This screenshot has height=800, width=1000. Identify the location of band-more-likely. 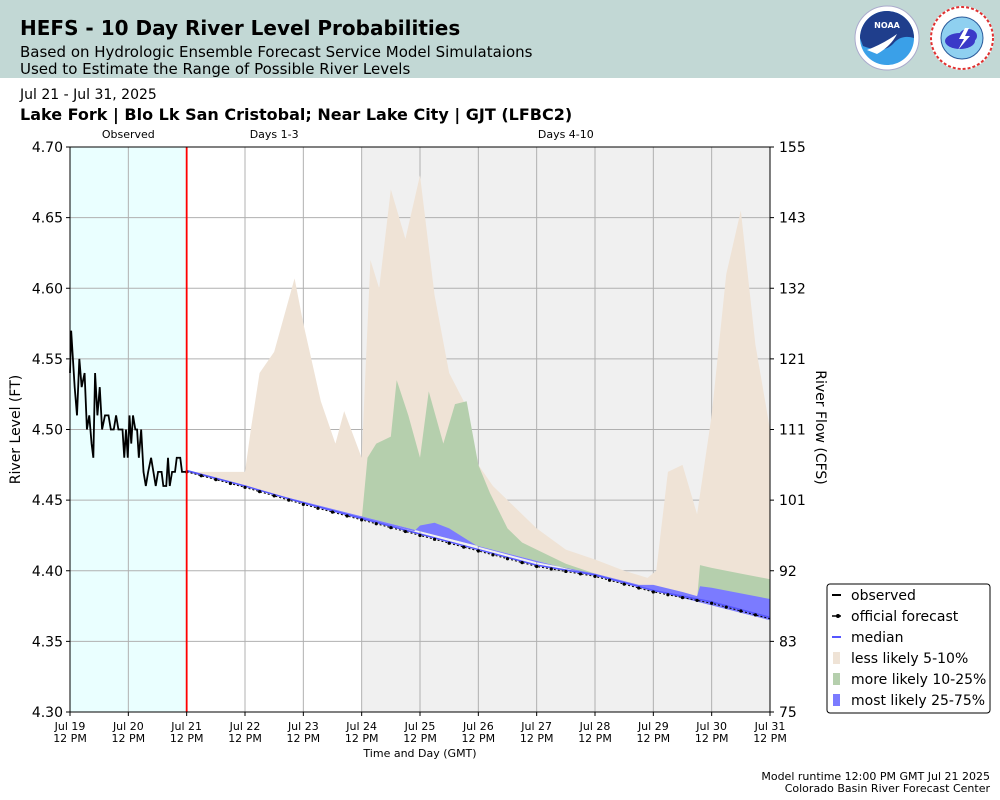
(565, 500).